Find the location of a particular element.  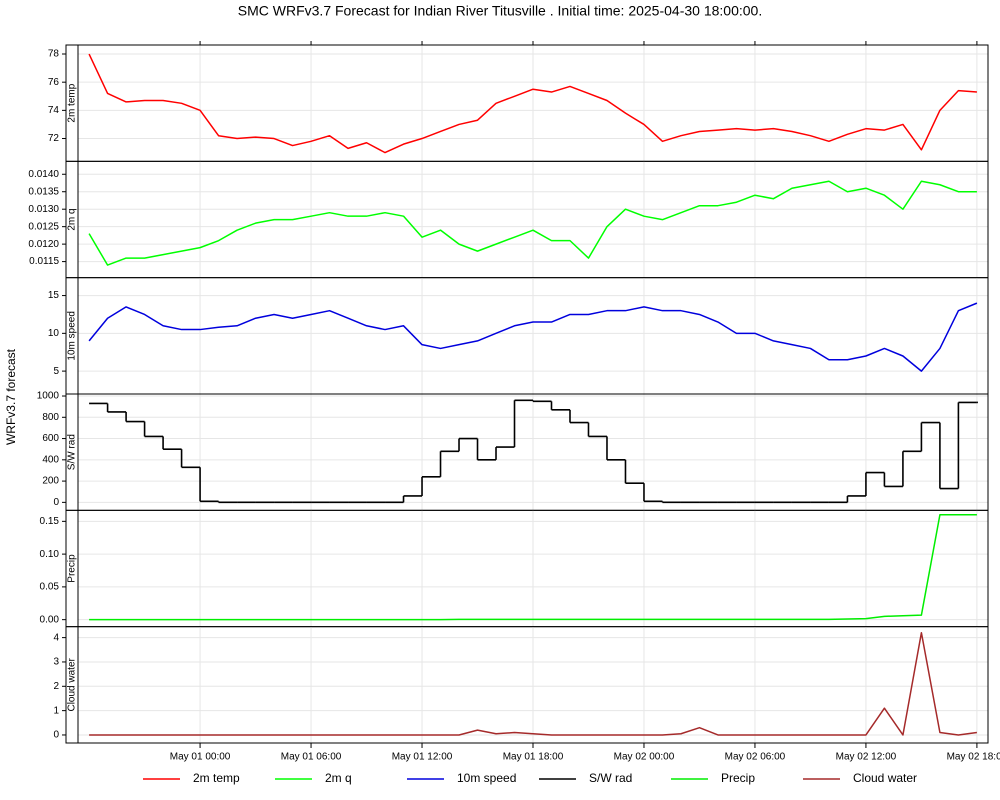

y-tick-label: 3 is located at coordinates (56, 662).